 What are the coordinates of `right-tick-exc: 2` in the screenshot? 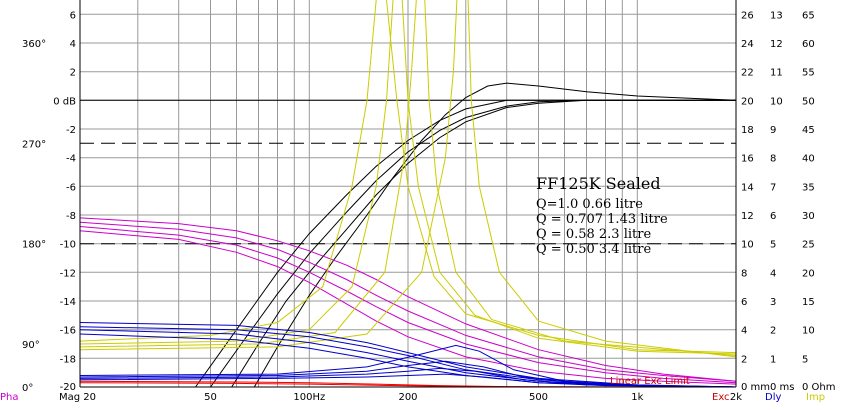 It's located at (744, 359).